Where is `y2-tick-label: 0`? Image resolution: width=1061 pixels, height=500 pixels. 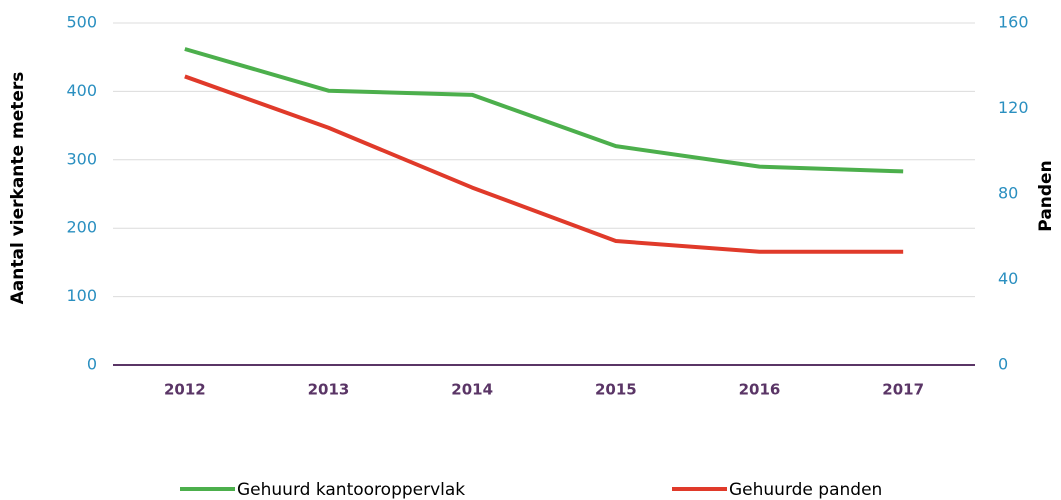 y2-tick-label: 0 is located at coordinates (1003, 364).